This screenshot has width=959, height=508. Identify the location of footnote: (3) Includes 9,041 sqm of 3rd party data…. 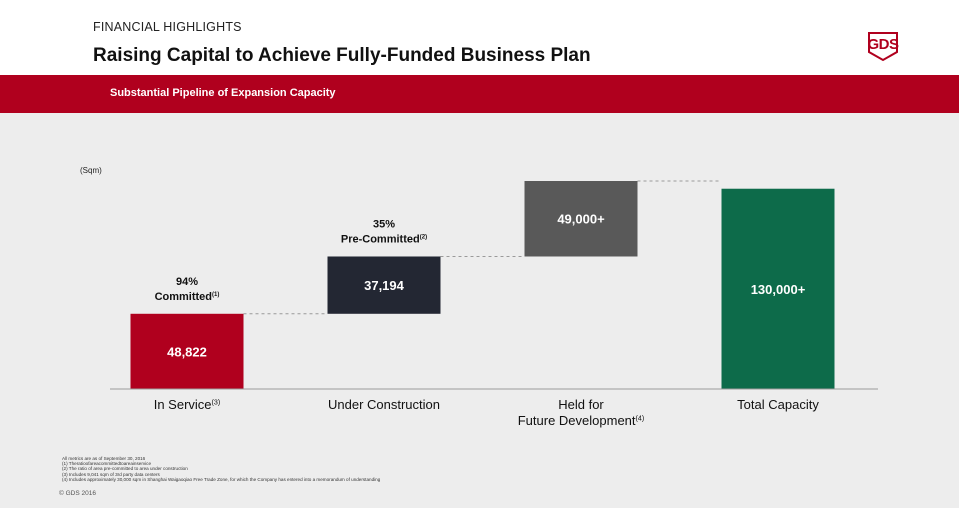
(111, 474).